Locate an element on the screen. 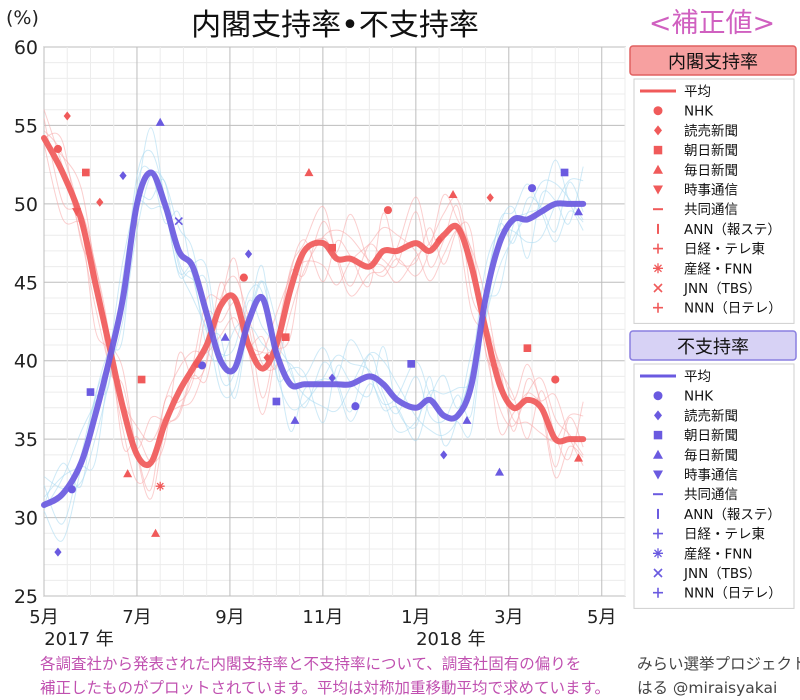 This screenshot has height=700, width=800. legend-label: 毎日新聞 is located at coordinates (711, 171).